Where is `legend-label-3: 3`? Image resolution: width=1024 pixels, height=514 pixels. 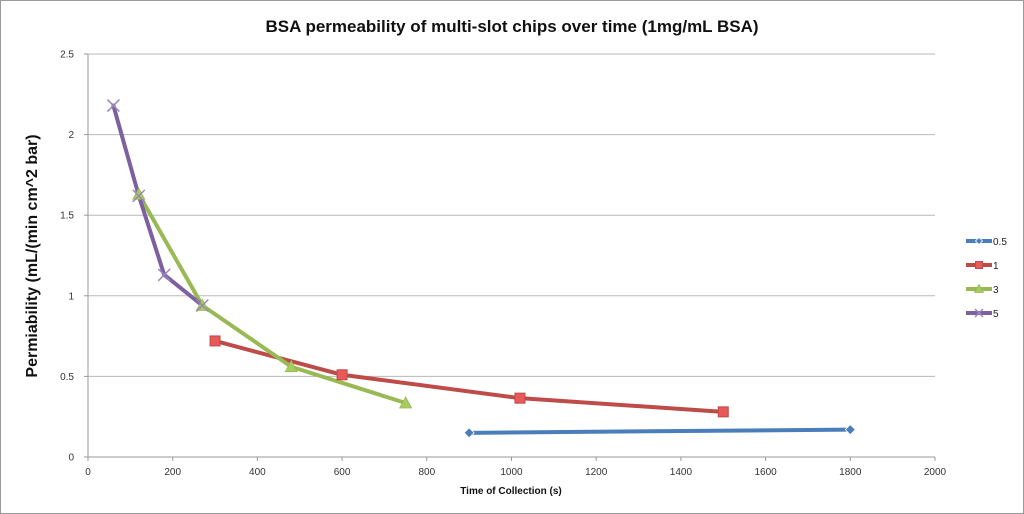 legend-label-3: 3 is located at coordinates (996, 290).